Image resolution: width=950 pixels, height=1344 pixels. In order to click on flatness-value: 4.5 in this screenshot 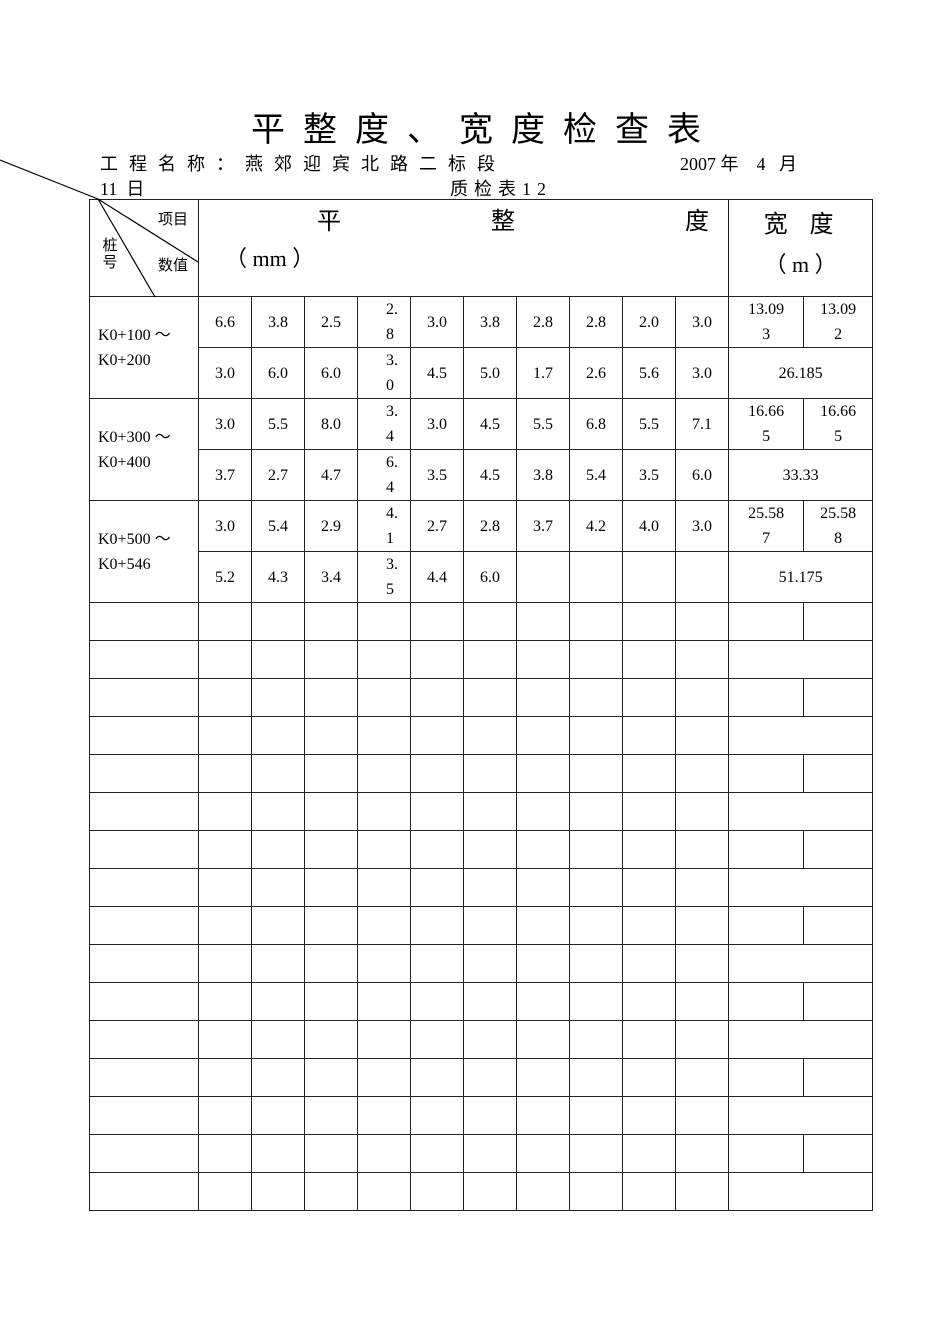, I will do `click(490, 475)`.